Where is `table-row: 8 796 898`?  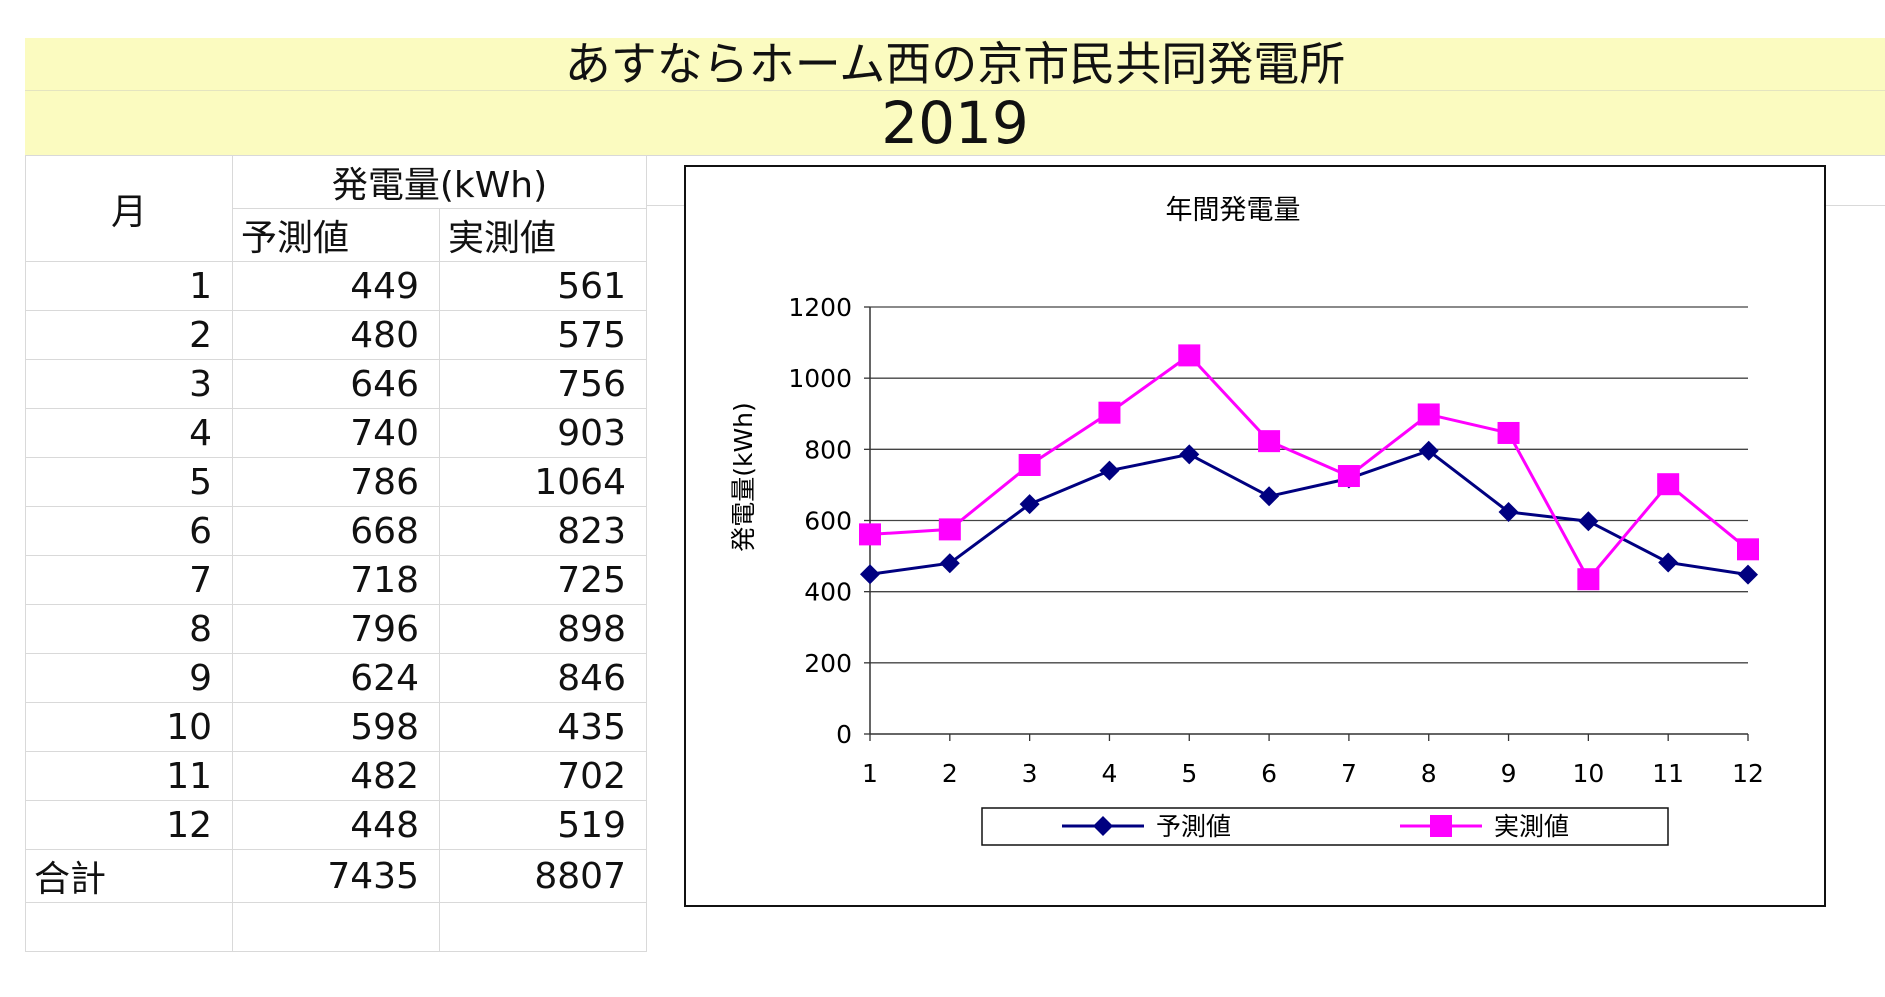 table-row: 8 796 898 is located at coordinates (336, 629).